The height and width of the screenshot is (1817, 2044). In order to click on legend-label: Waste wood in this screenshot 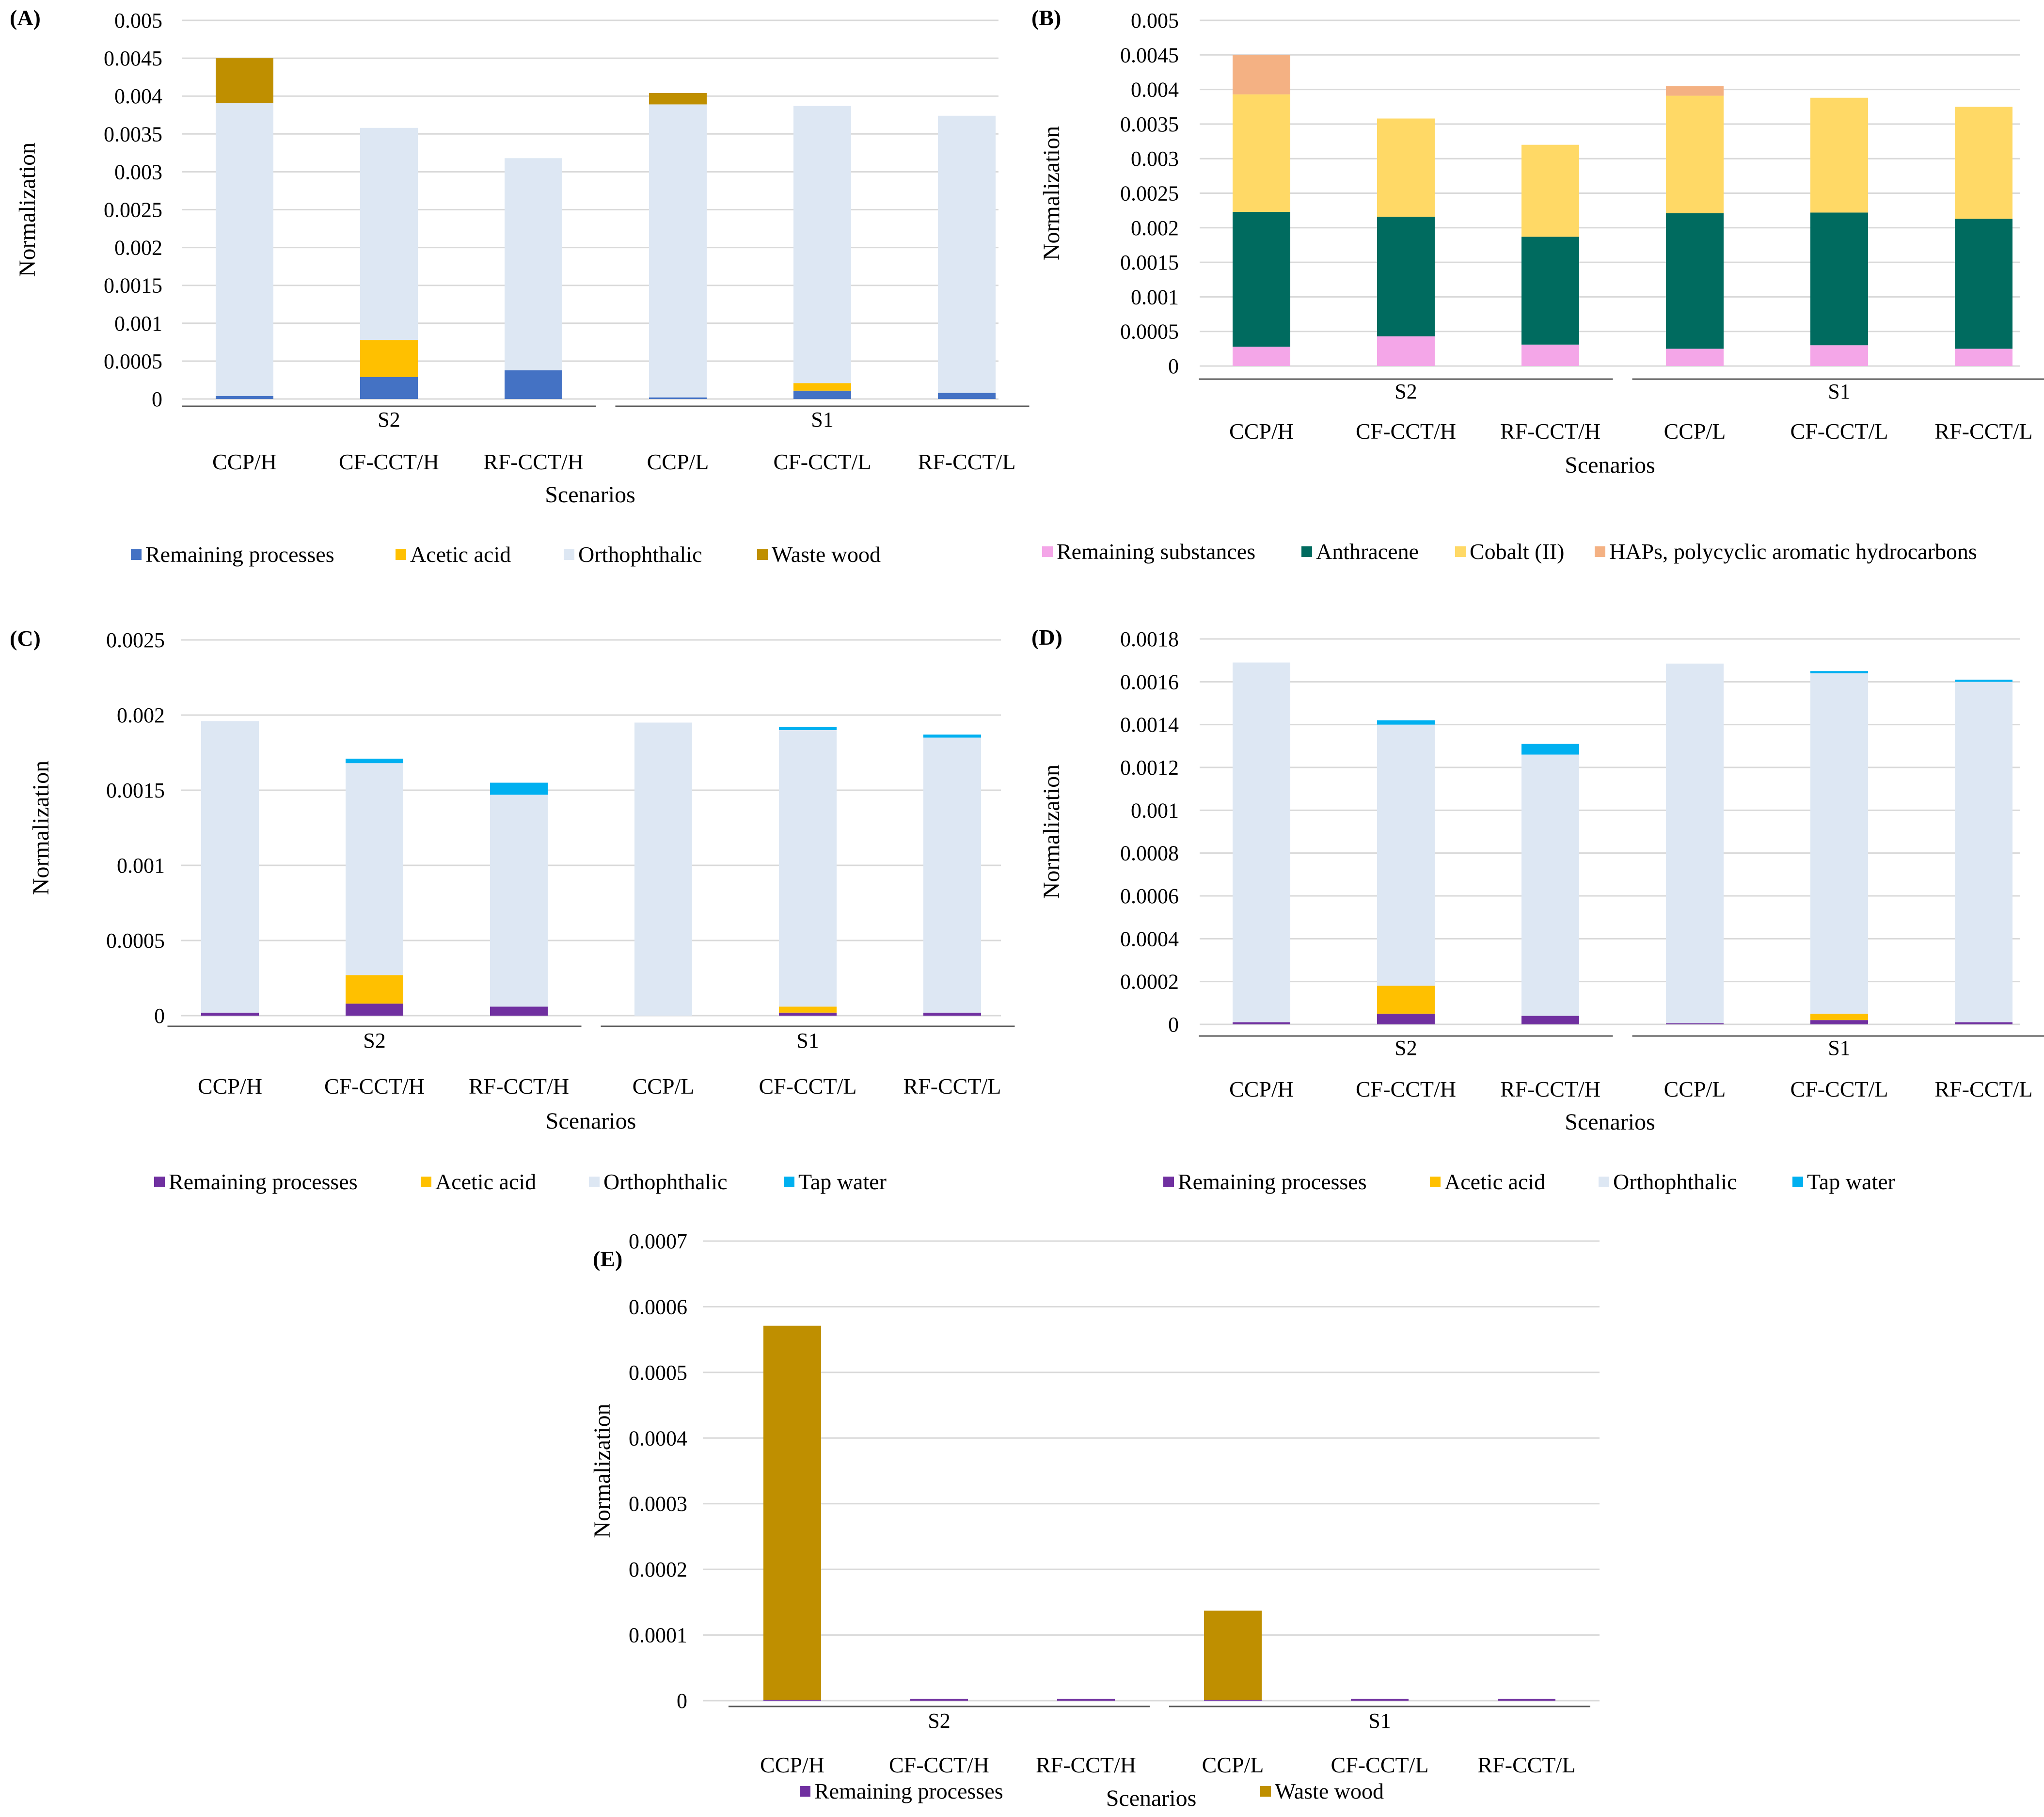, I will do `click(1329, 1791)`.